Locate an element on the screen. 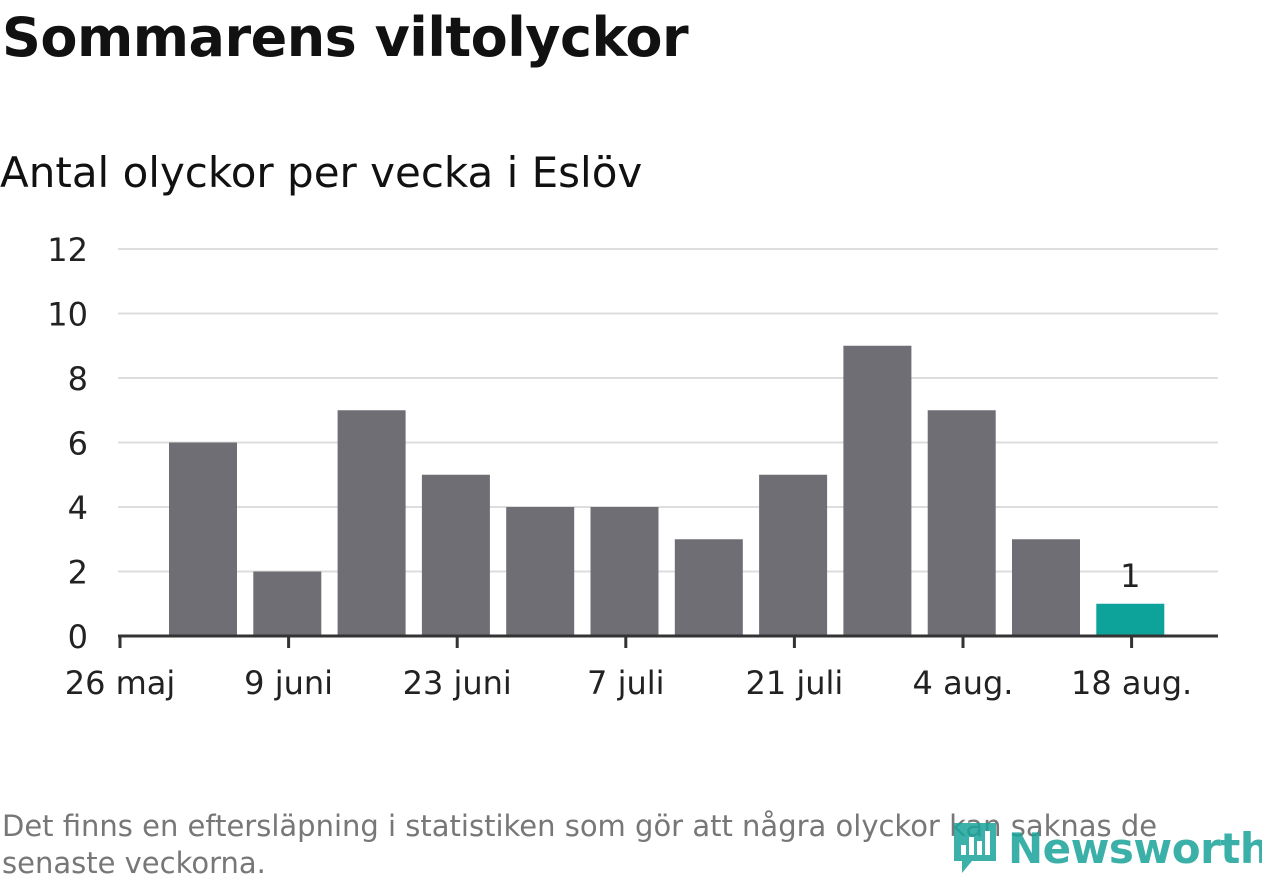  x-tick-label: 7 juli is located at coordinates (625, 683).